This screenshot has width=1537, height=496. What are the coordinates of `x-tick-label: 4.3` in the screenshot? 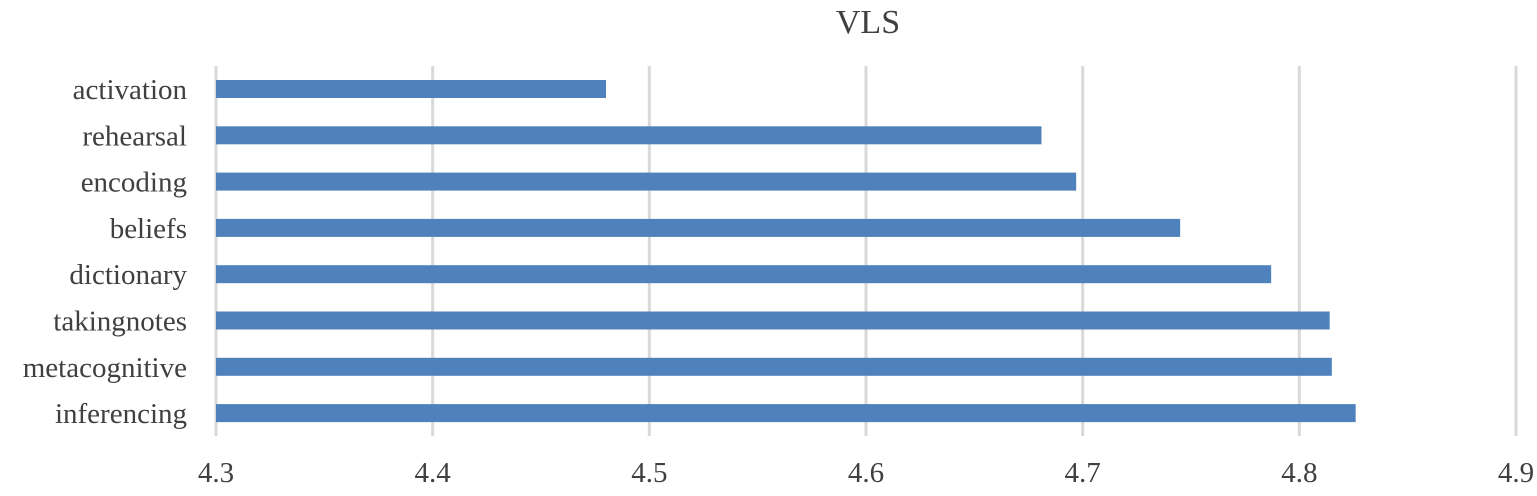 It's located at (216, 473).